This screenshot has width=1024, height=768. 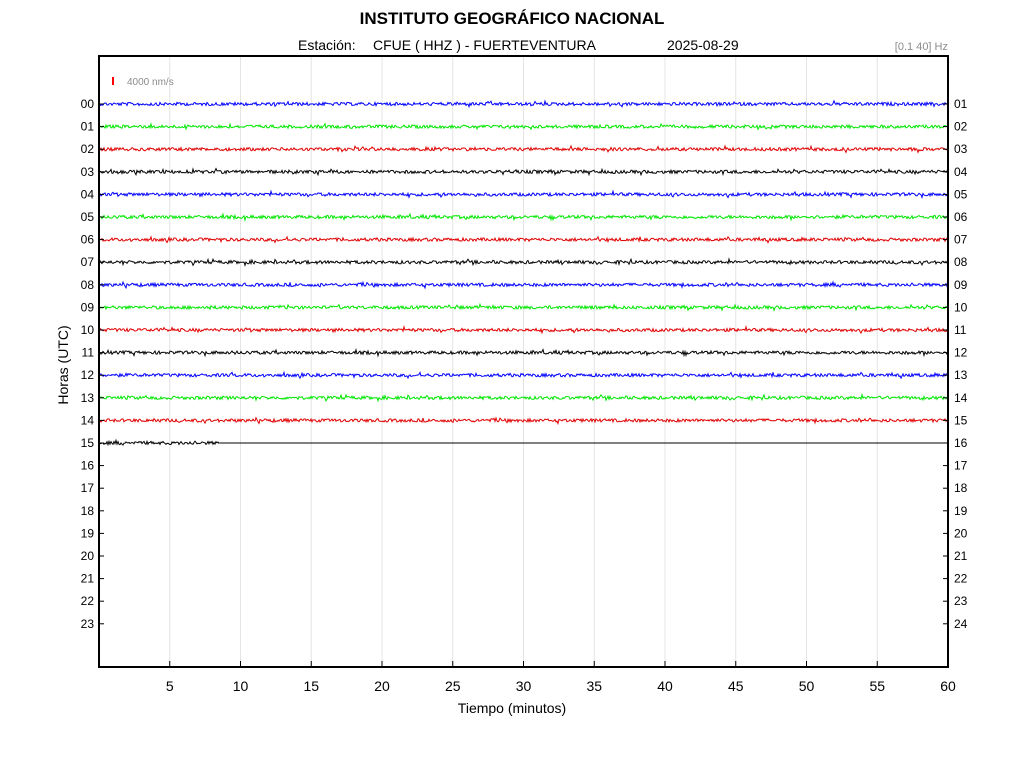 I want to click on station-label: Estación:, so click(x=327, y=45).